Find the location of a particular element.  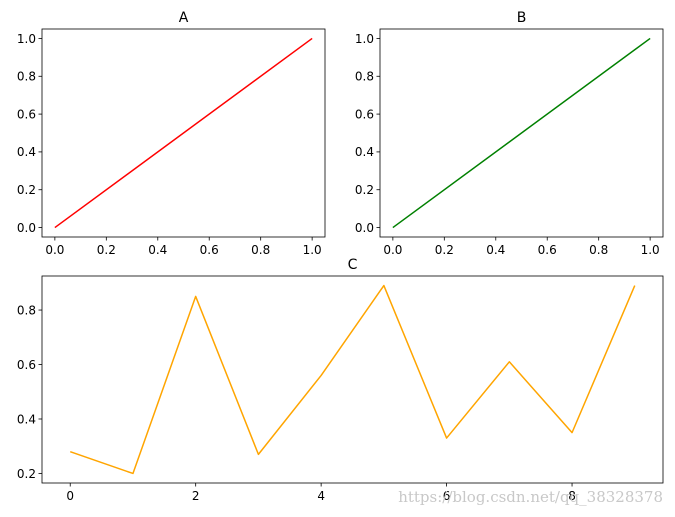

x-tick-label: 2 is located at coordinates (196, 496).